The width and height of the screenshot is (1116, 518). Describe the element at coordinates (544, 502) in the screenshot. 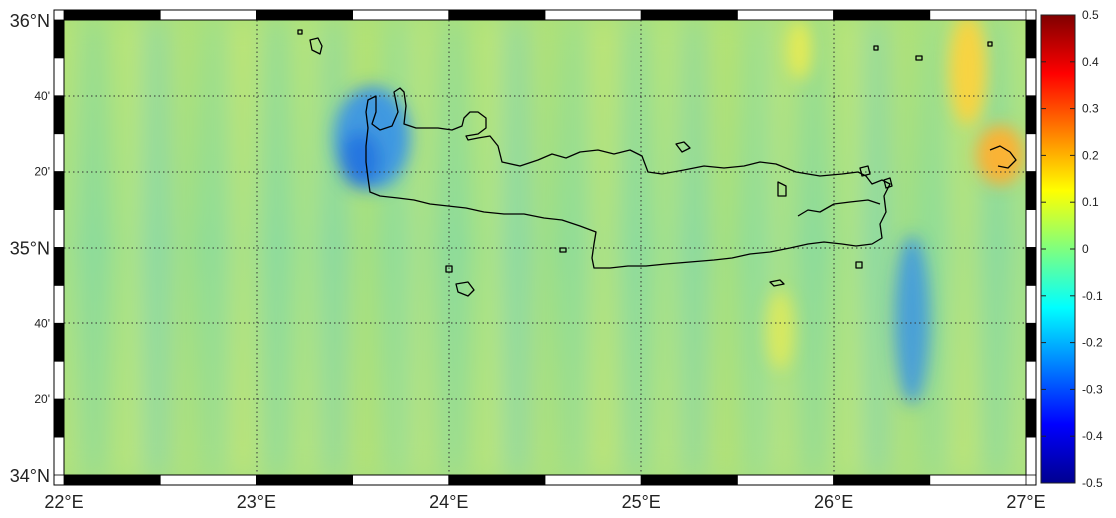

I see `longitude-labels: 22°E 23°E 24°E 25°E 26°E 27°E` at that location.